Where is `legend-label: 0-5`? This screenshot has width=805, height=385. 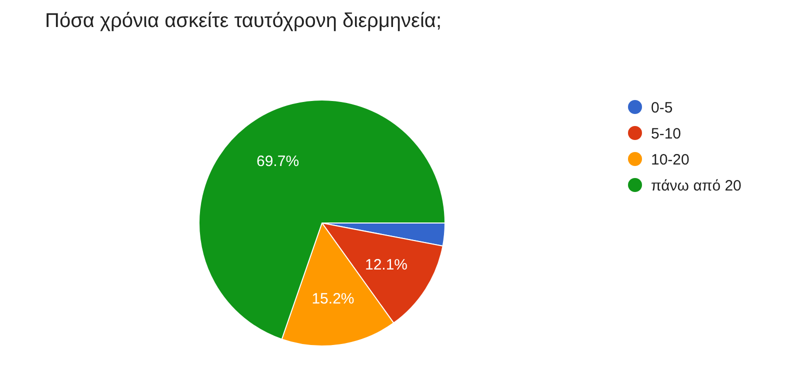
legend-label: 0-5 is located at coordinates (662, 107).